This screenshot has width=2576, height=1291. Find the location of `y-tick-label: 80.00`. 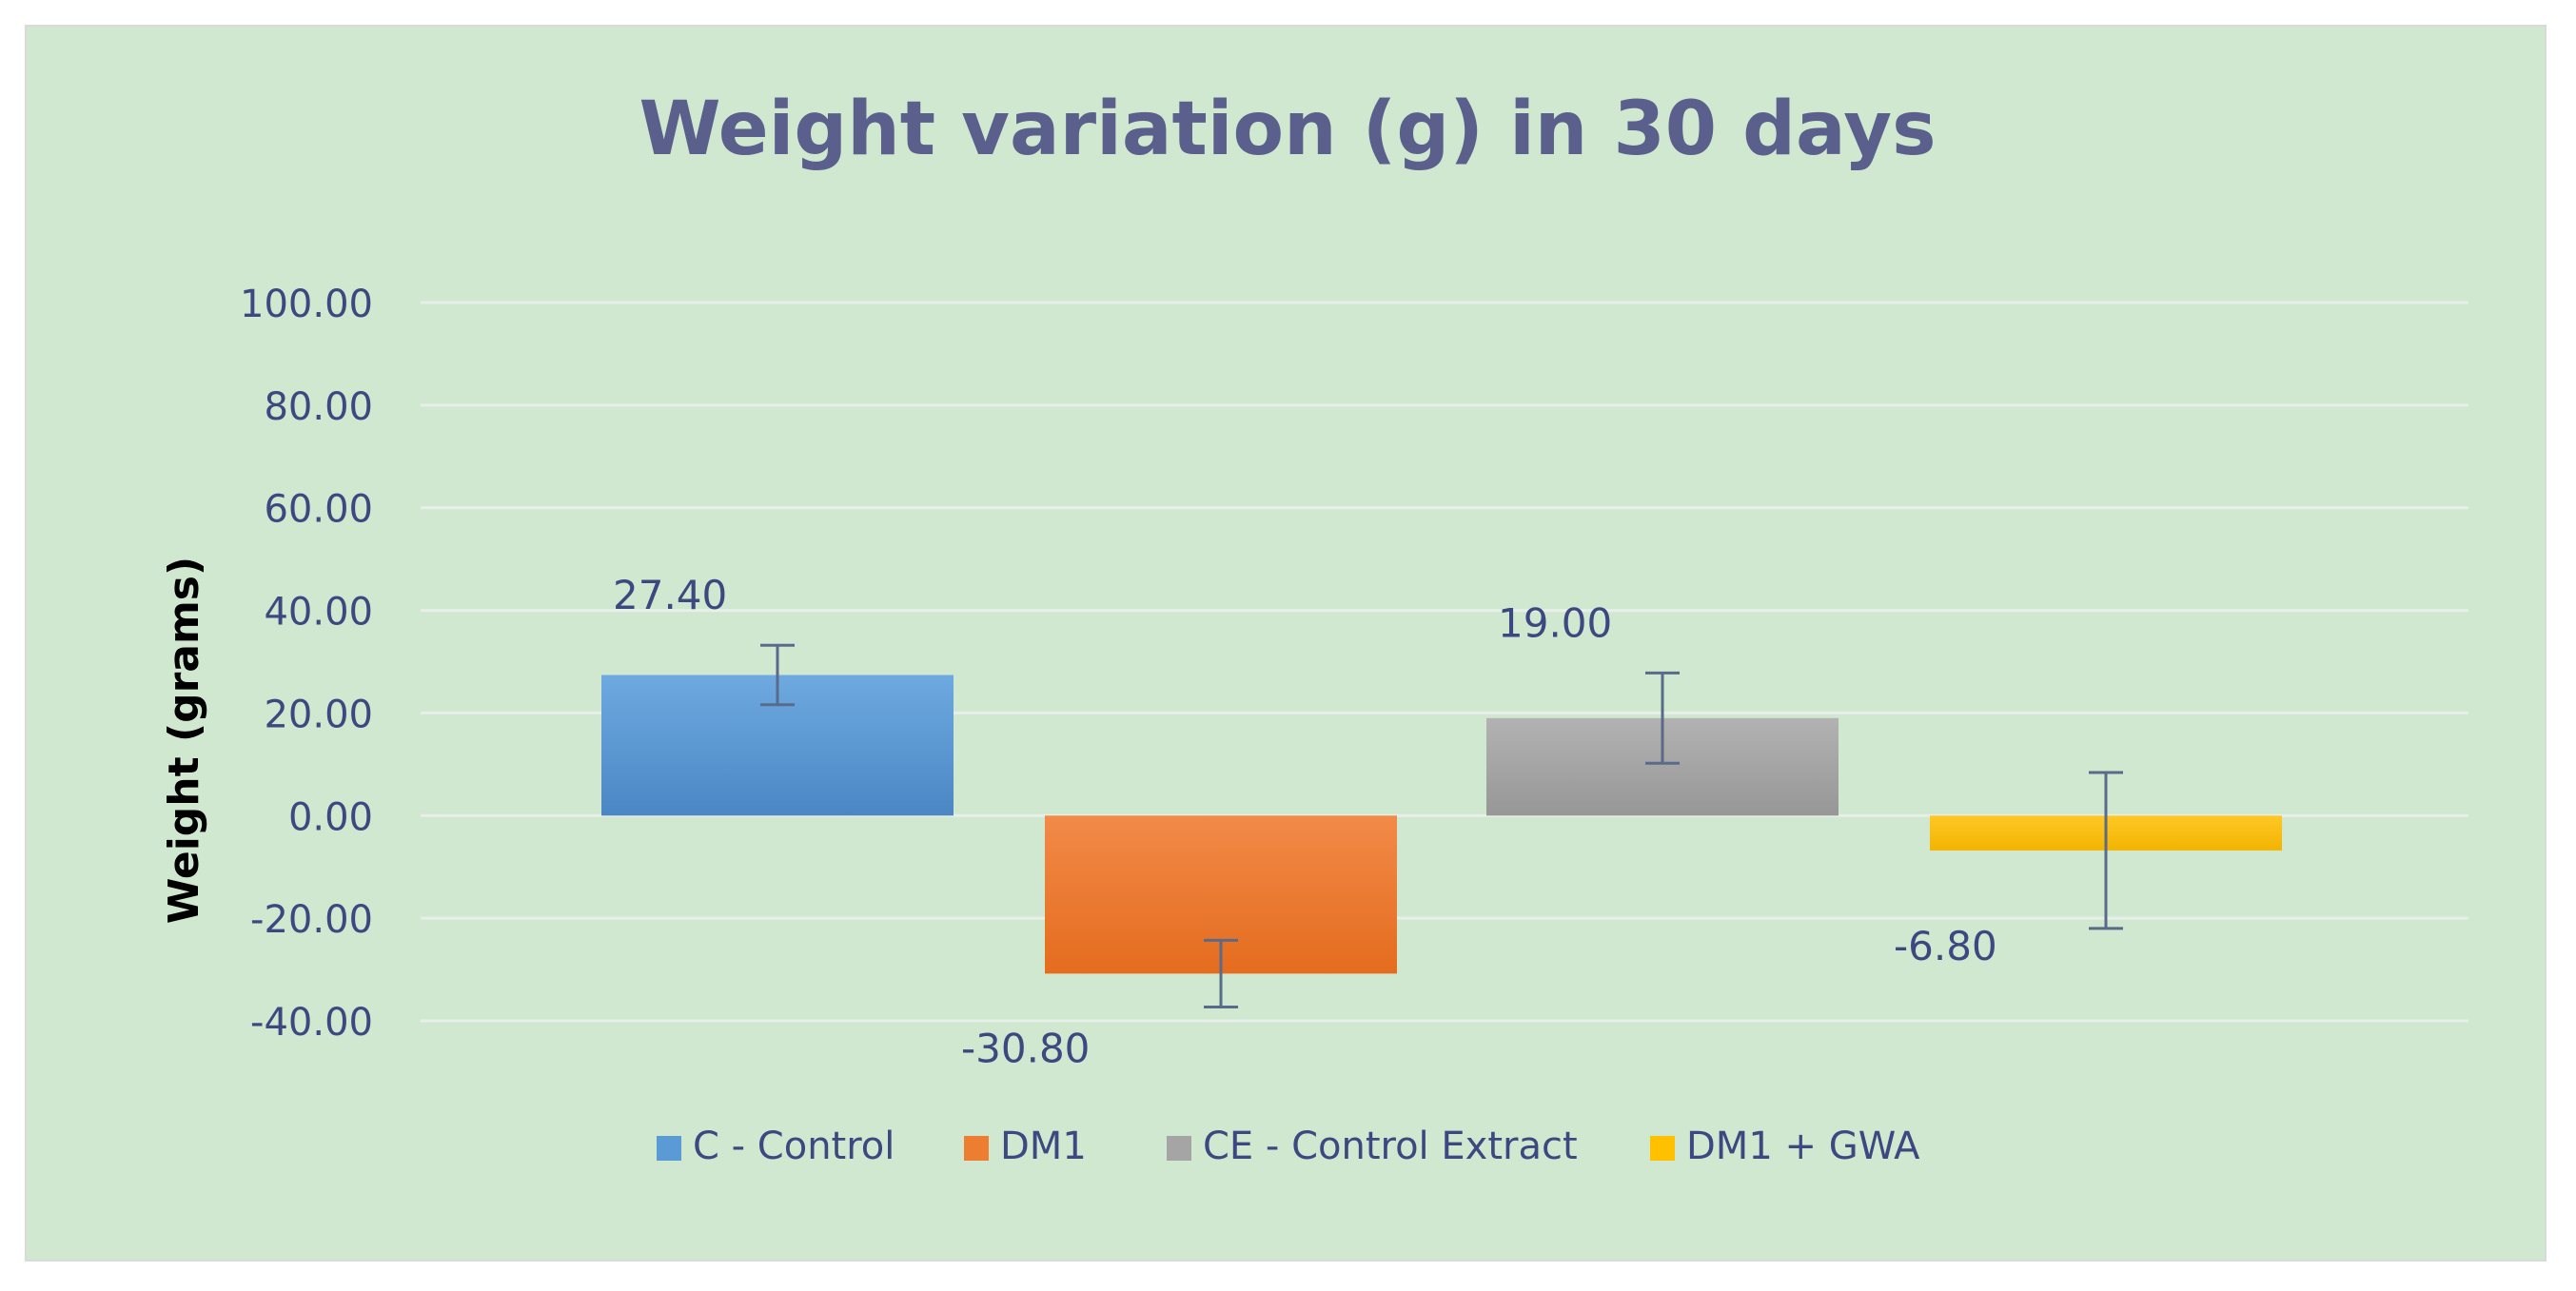

y-tick-label: 80.00 is located at coordinates (318, 407).